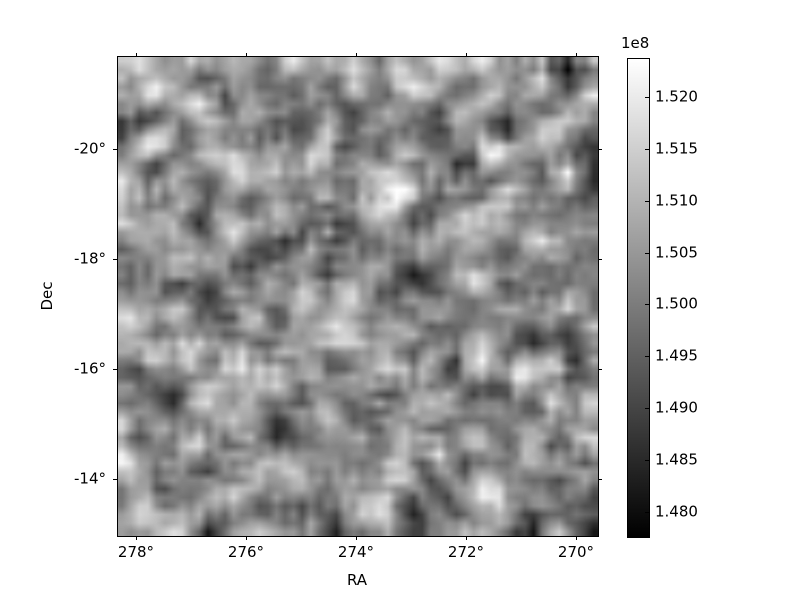 Image resolution: width=800 pixels, height=600 pixels. I want to click on x-tick-label: 272°, so click(466, 552).